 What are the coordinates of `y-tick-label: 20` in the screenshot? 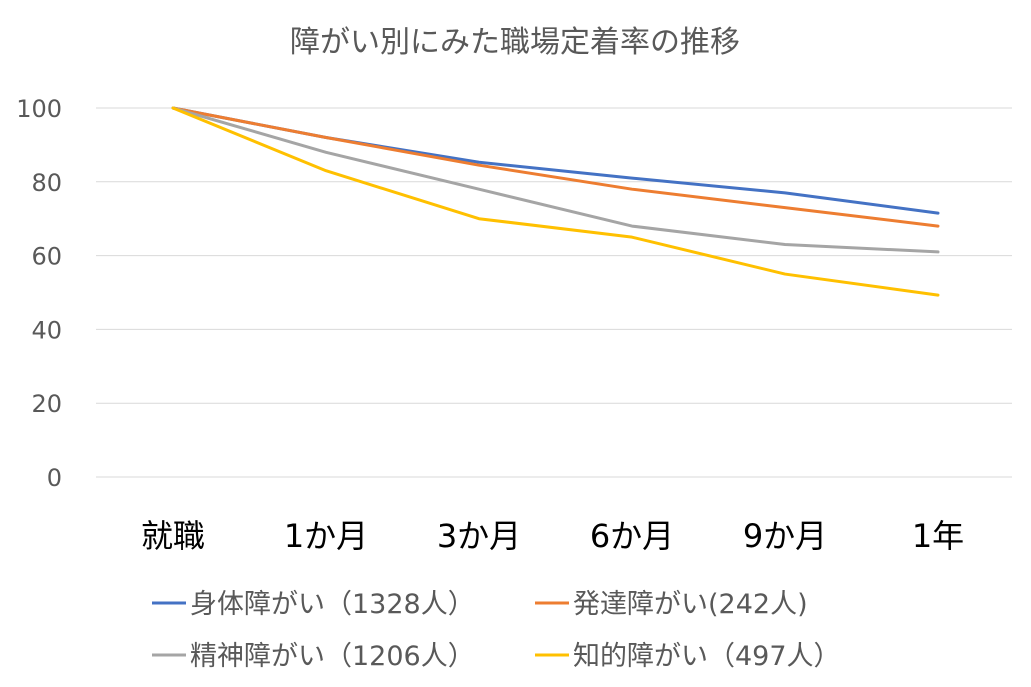 It's located at (46, 404).